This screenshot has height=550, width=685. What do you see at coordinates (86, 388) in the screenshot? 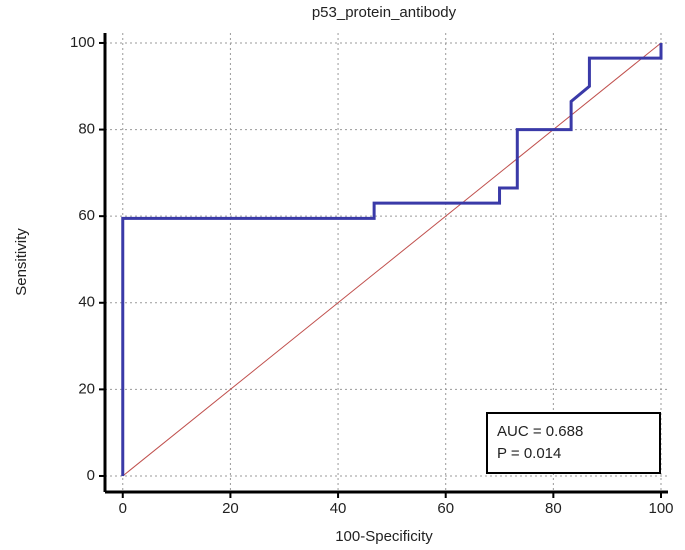
I see `y-tick-label: 20` at bounding box center [86, 388].